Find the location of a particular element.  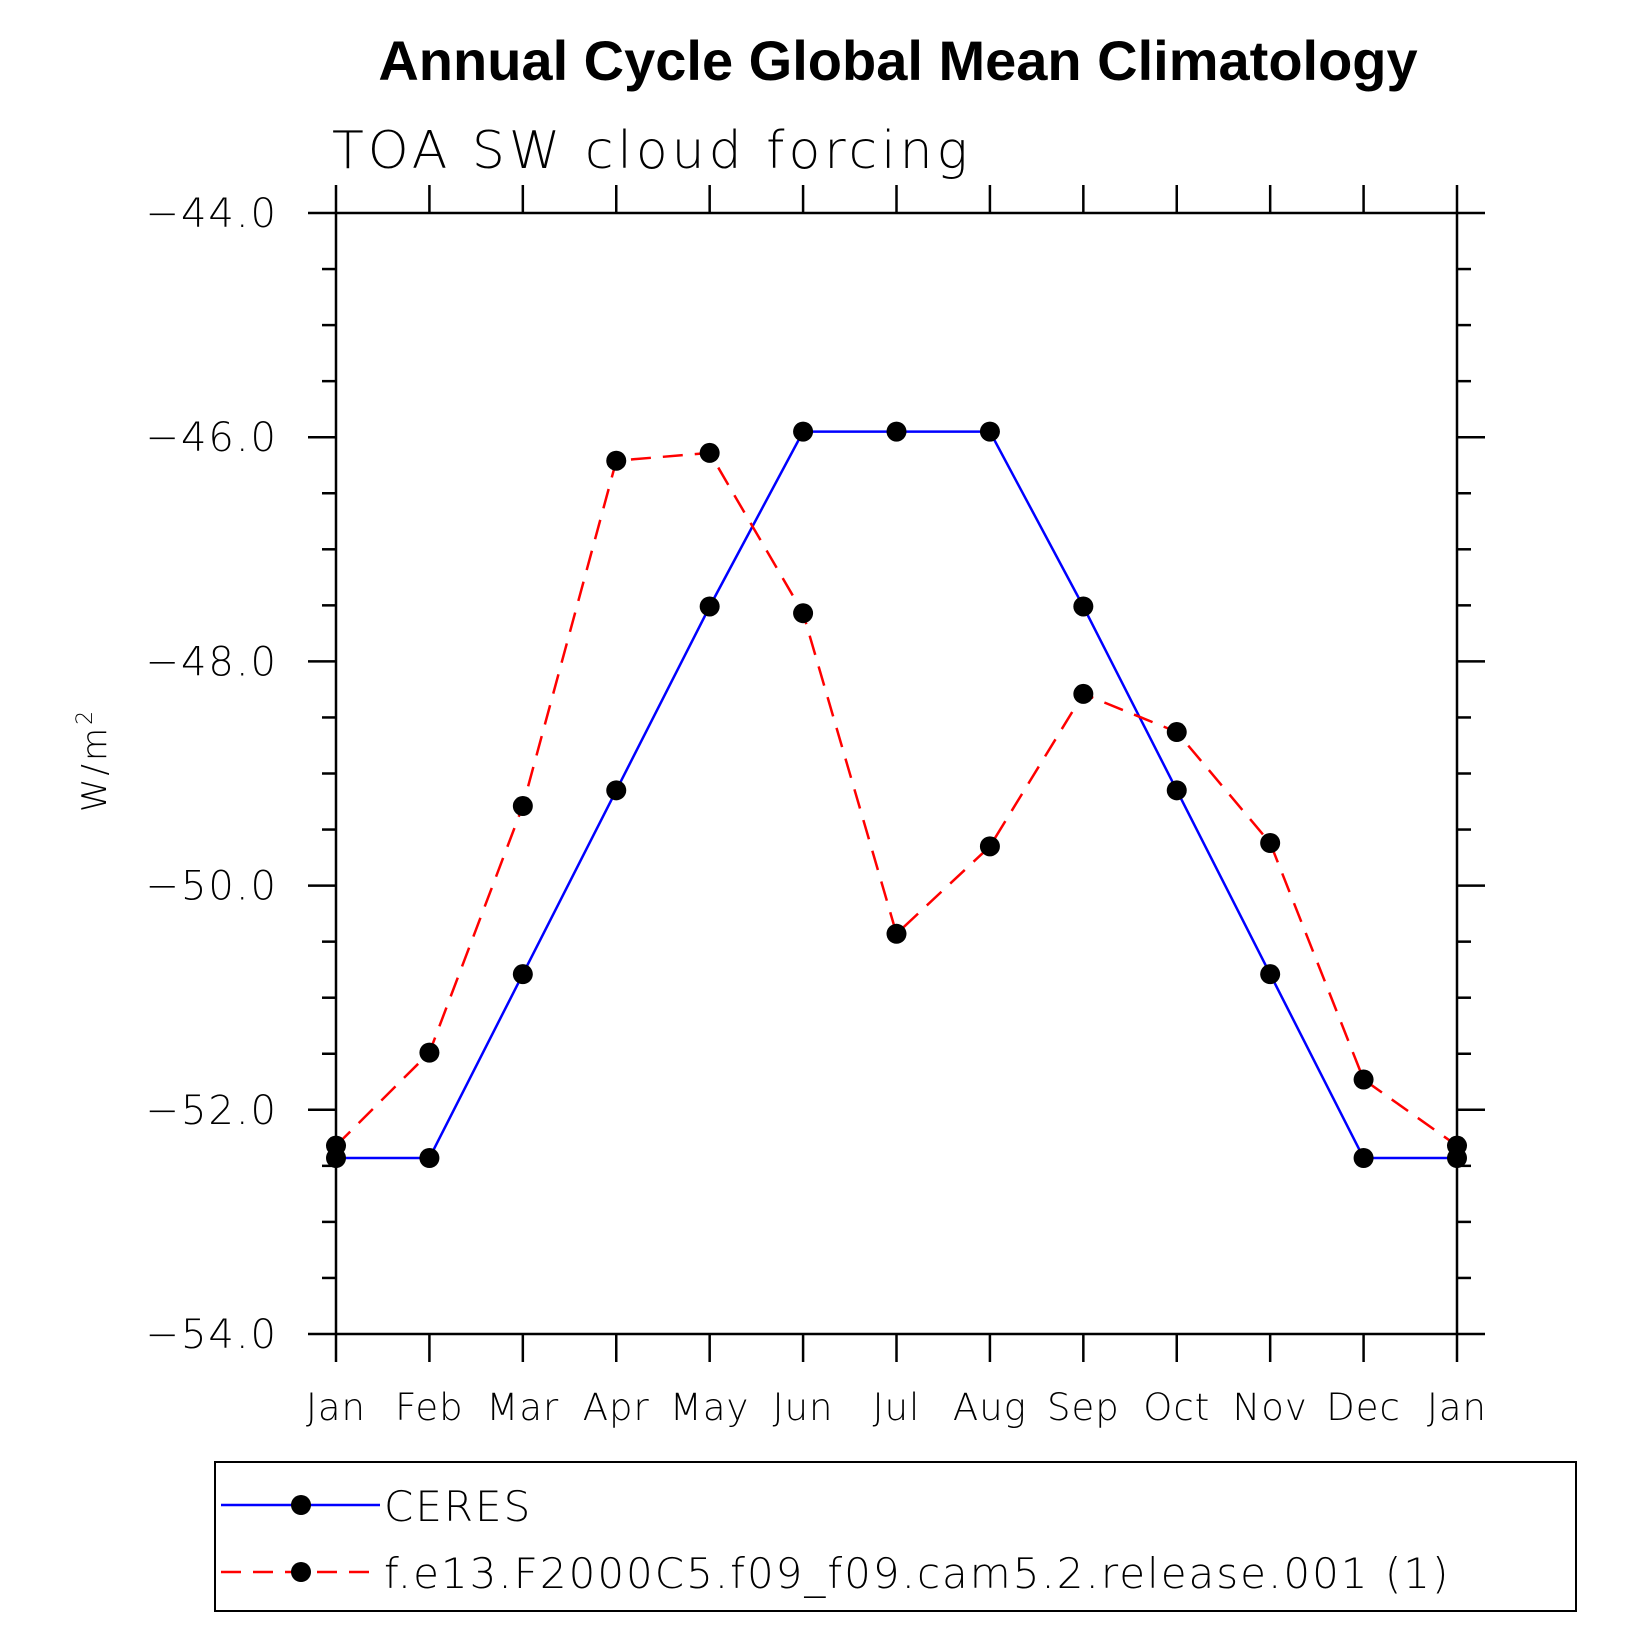

y-axis-label-base: W/m is located at coordinates (95, 768).